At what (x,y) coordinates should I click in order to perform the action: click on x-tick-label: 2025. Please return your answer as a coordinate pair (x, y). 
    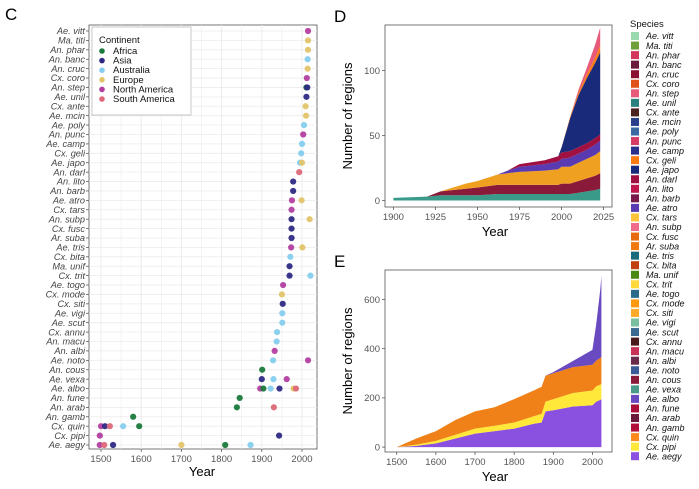
    Looking at the image, I should click on (603, 217).